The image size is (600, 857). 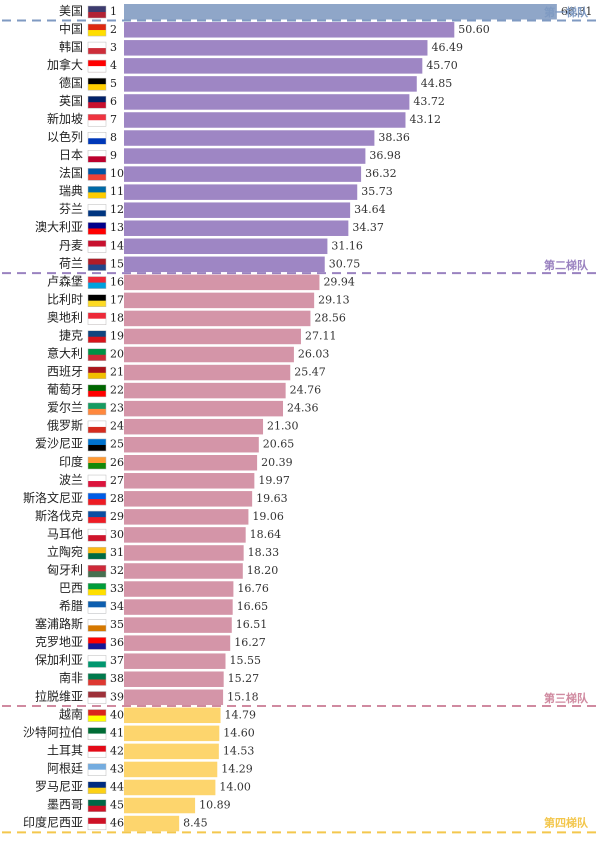 I want to click on country-label: 法国, so click(x=71, y=173).